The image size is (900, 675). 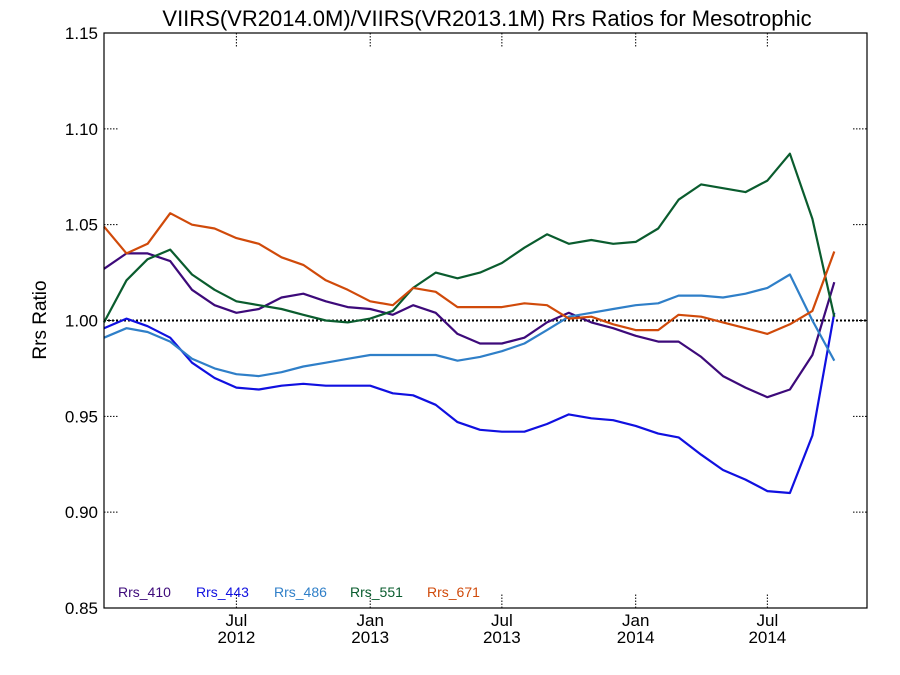 I want to click on y-tick-label: 1.05, so click(x=81, y=225).